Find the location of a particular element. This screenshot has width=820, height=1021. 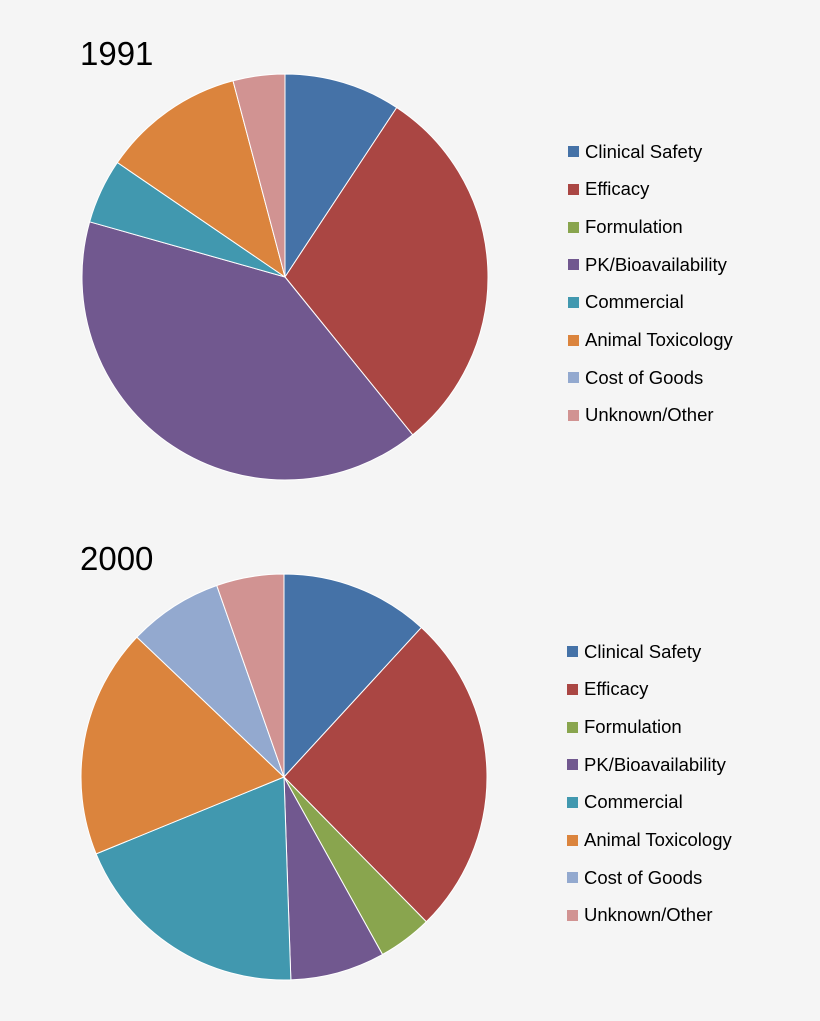

chart-title-1991: 1991 is located at coordinates (117, 53).